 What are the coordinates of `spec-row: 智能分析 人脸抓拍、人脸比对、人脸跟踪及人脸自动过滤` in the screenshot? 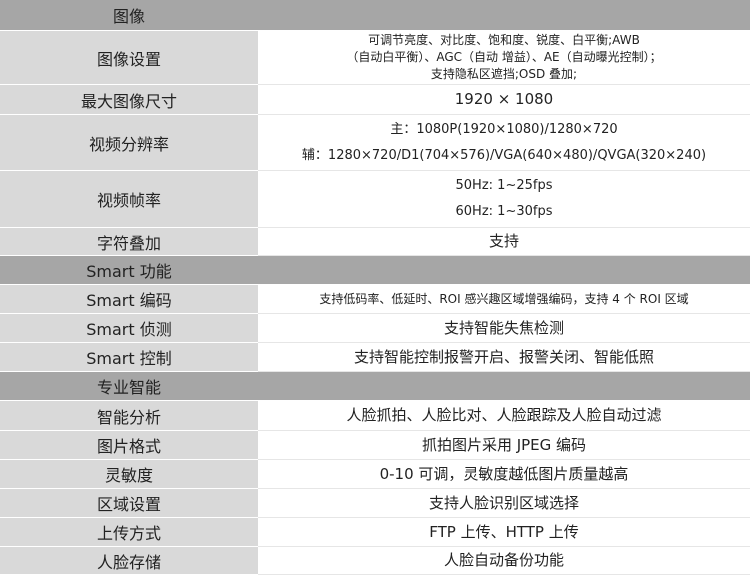 It's located at (375, 416).